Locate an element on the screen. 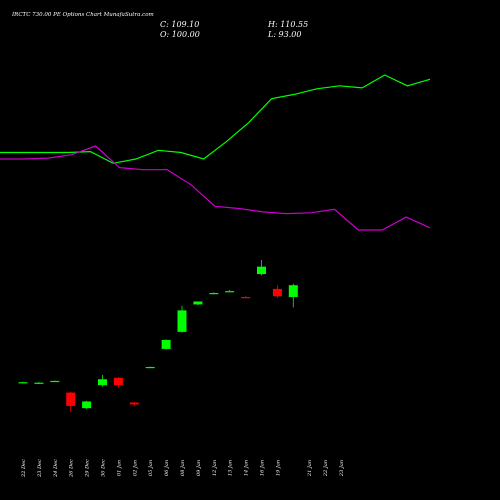  candle-20-jan is located at coordinates (293, 295).